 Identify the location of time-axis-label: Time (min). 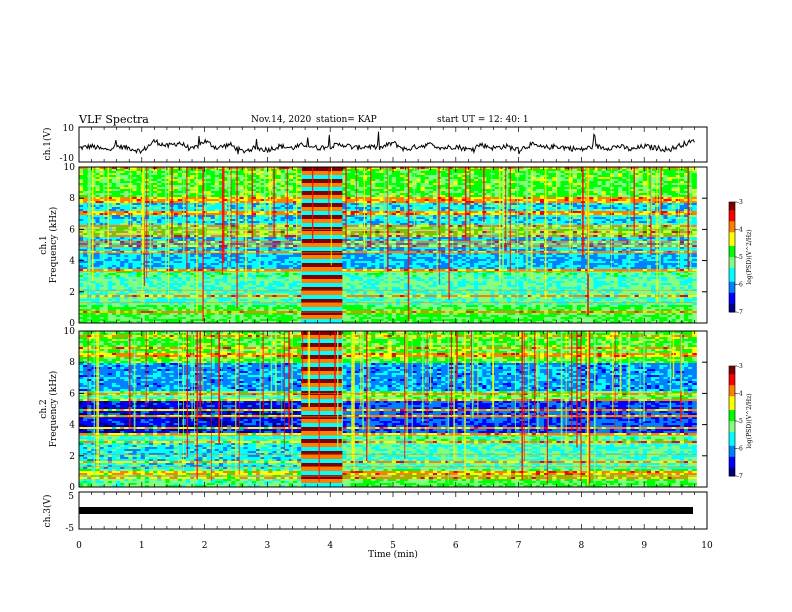
(393, 554).